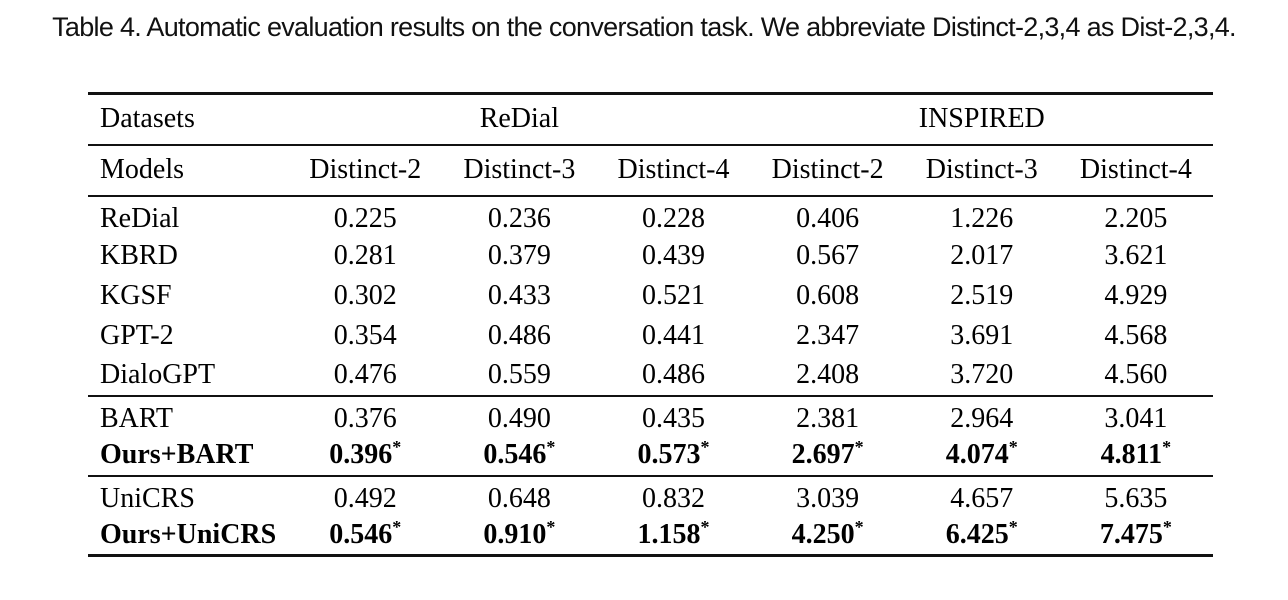  I want to click on value-cell: 1.158*, so click(673, 536).